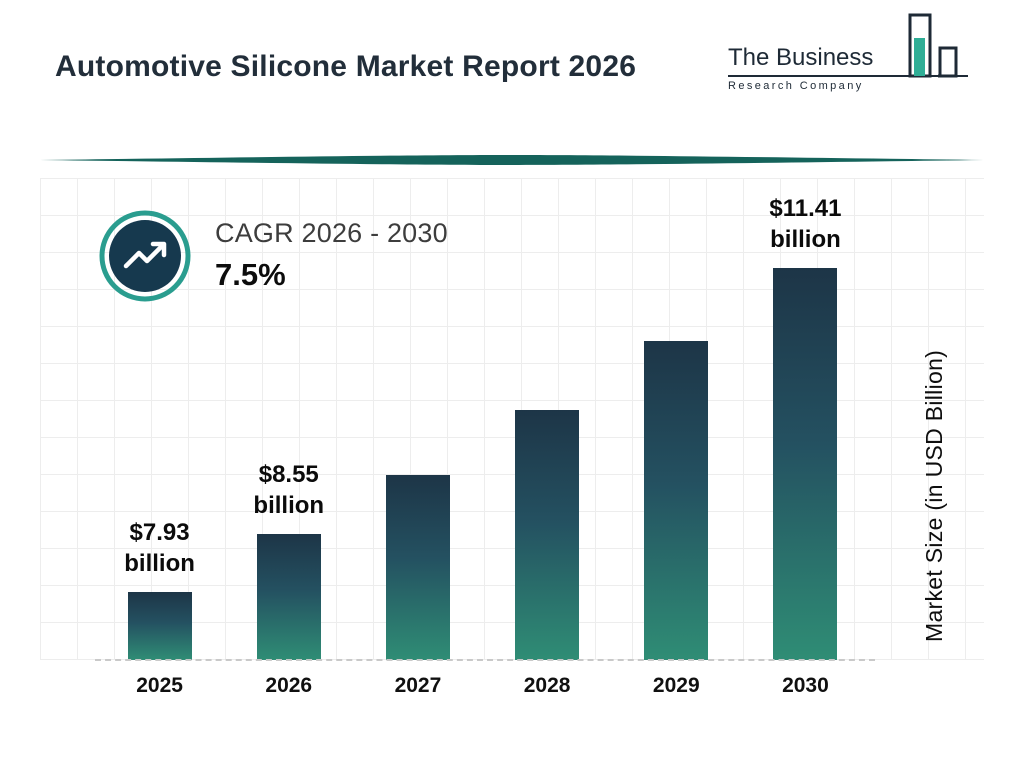  I want to click on bar-2029, so click(676, 500).